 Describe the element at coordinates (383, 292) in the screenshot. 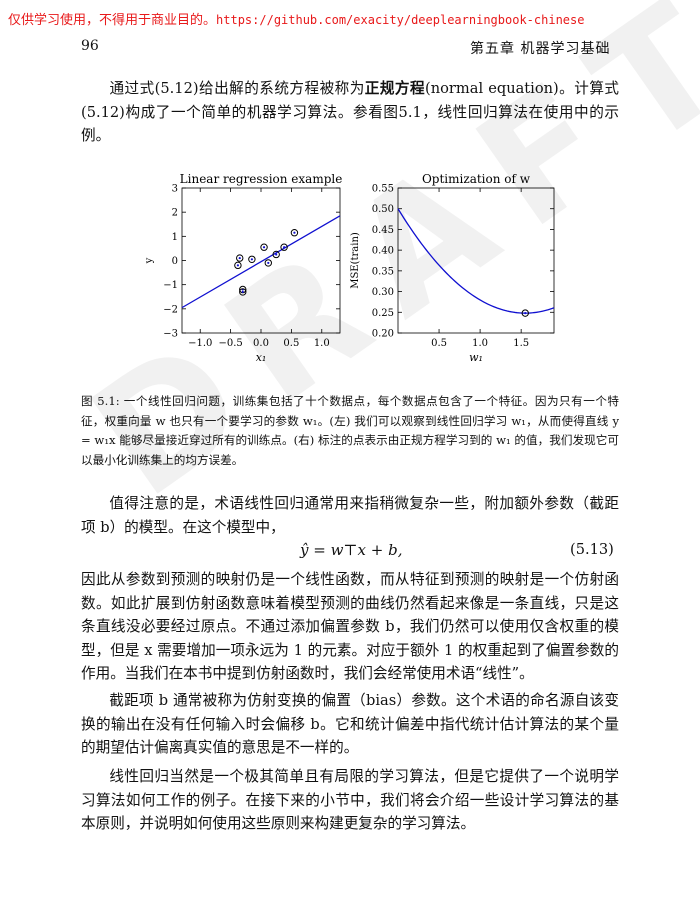

I see `y-tick-label: 0.30` at that location.